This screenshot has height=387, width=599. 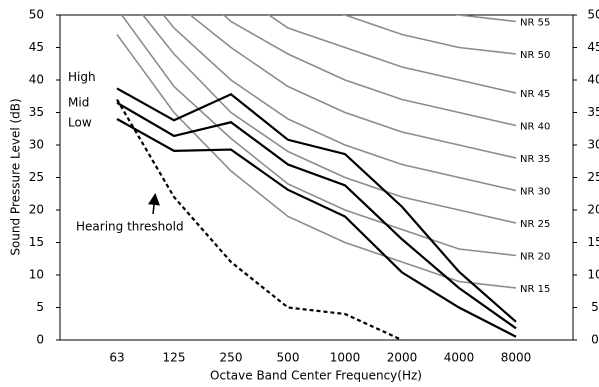 What do you see at coordinates (36, 112) in the screenshot?
I see `y-tick-label: 35` at bounding box center [36, 112].